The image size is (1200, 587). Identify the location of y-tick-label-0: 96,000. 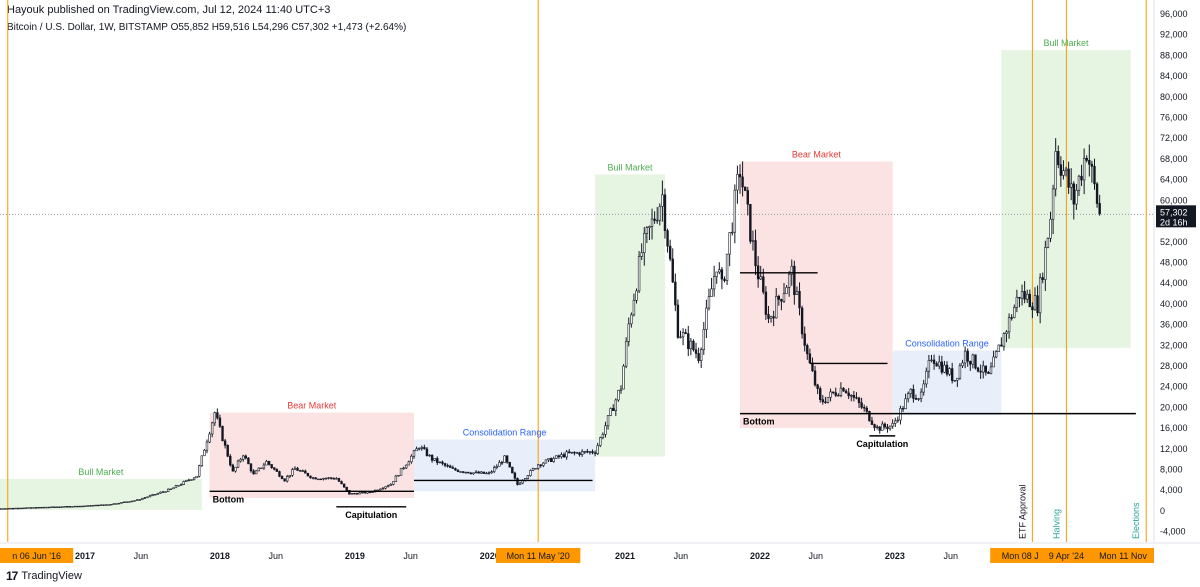
(1174, 14).